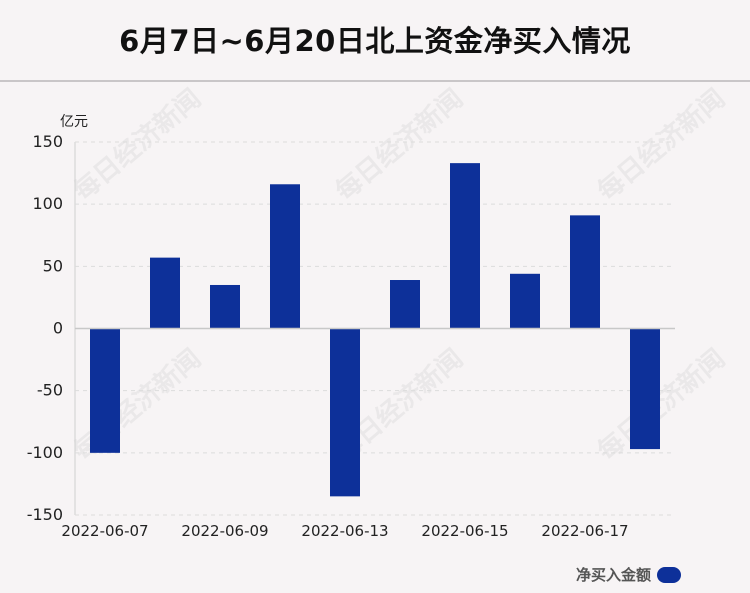  What do you see at coordinates (104, 531) in the screenshot?
I see `x-tick-label: 2022-06-07` at bounding box center [104, 531].